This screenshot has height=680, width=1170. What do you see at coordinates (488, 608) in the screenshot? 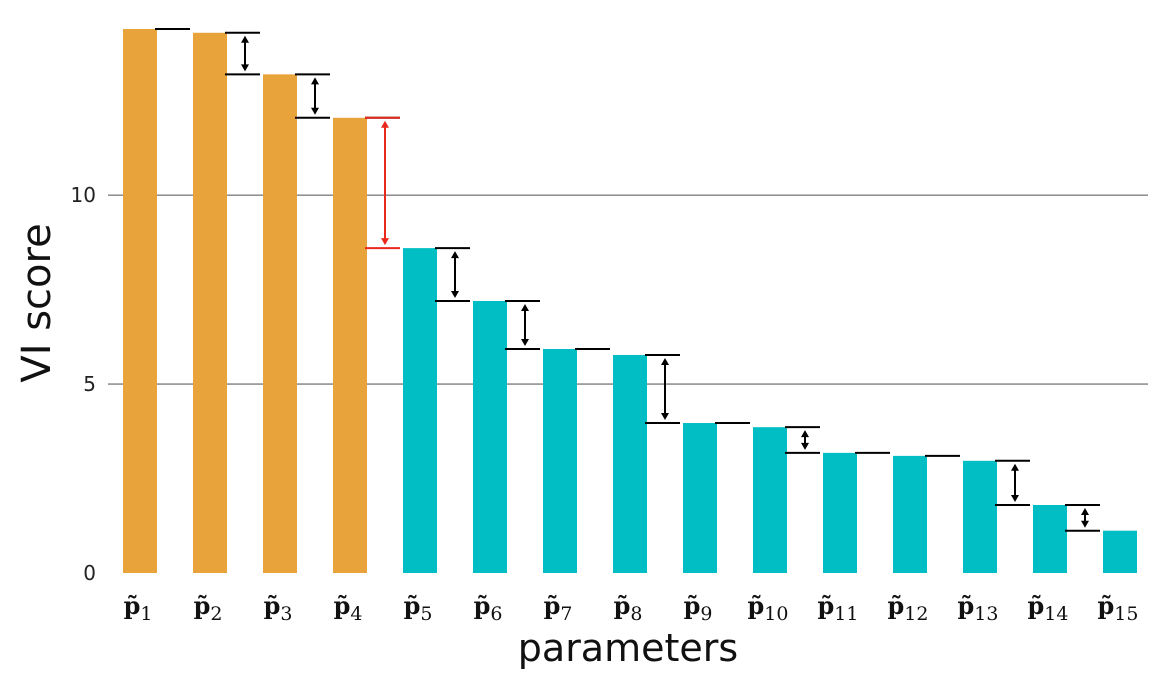
I see `x-tick-label: p̃6` at bounding box center [488, 608].